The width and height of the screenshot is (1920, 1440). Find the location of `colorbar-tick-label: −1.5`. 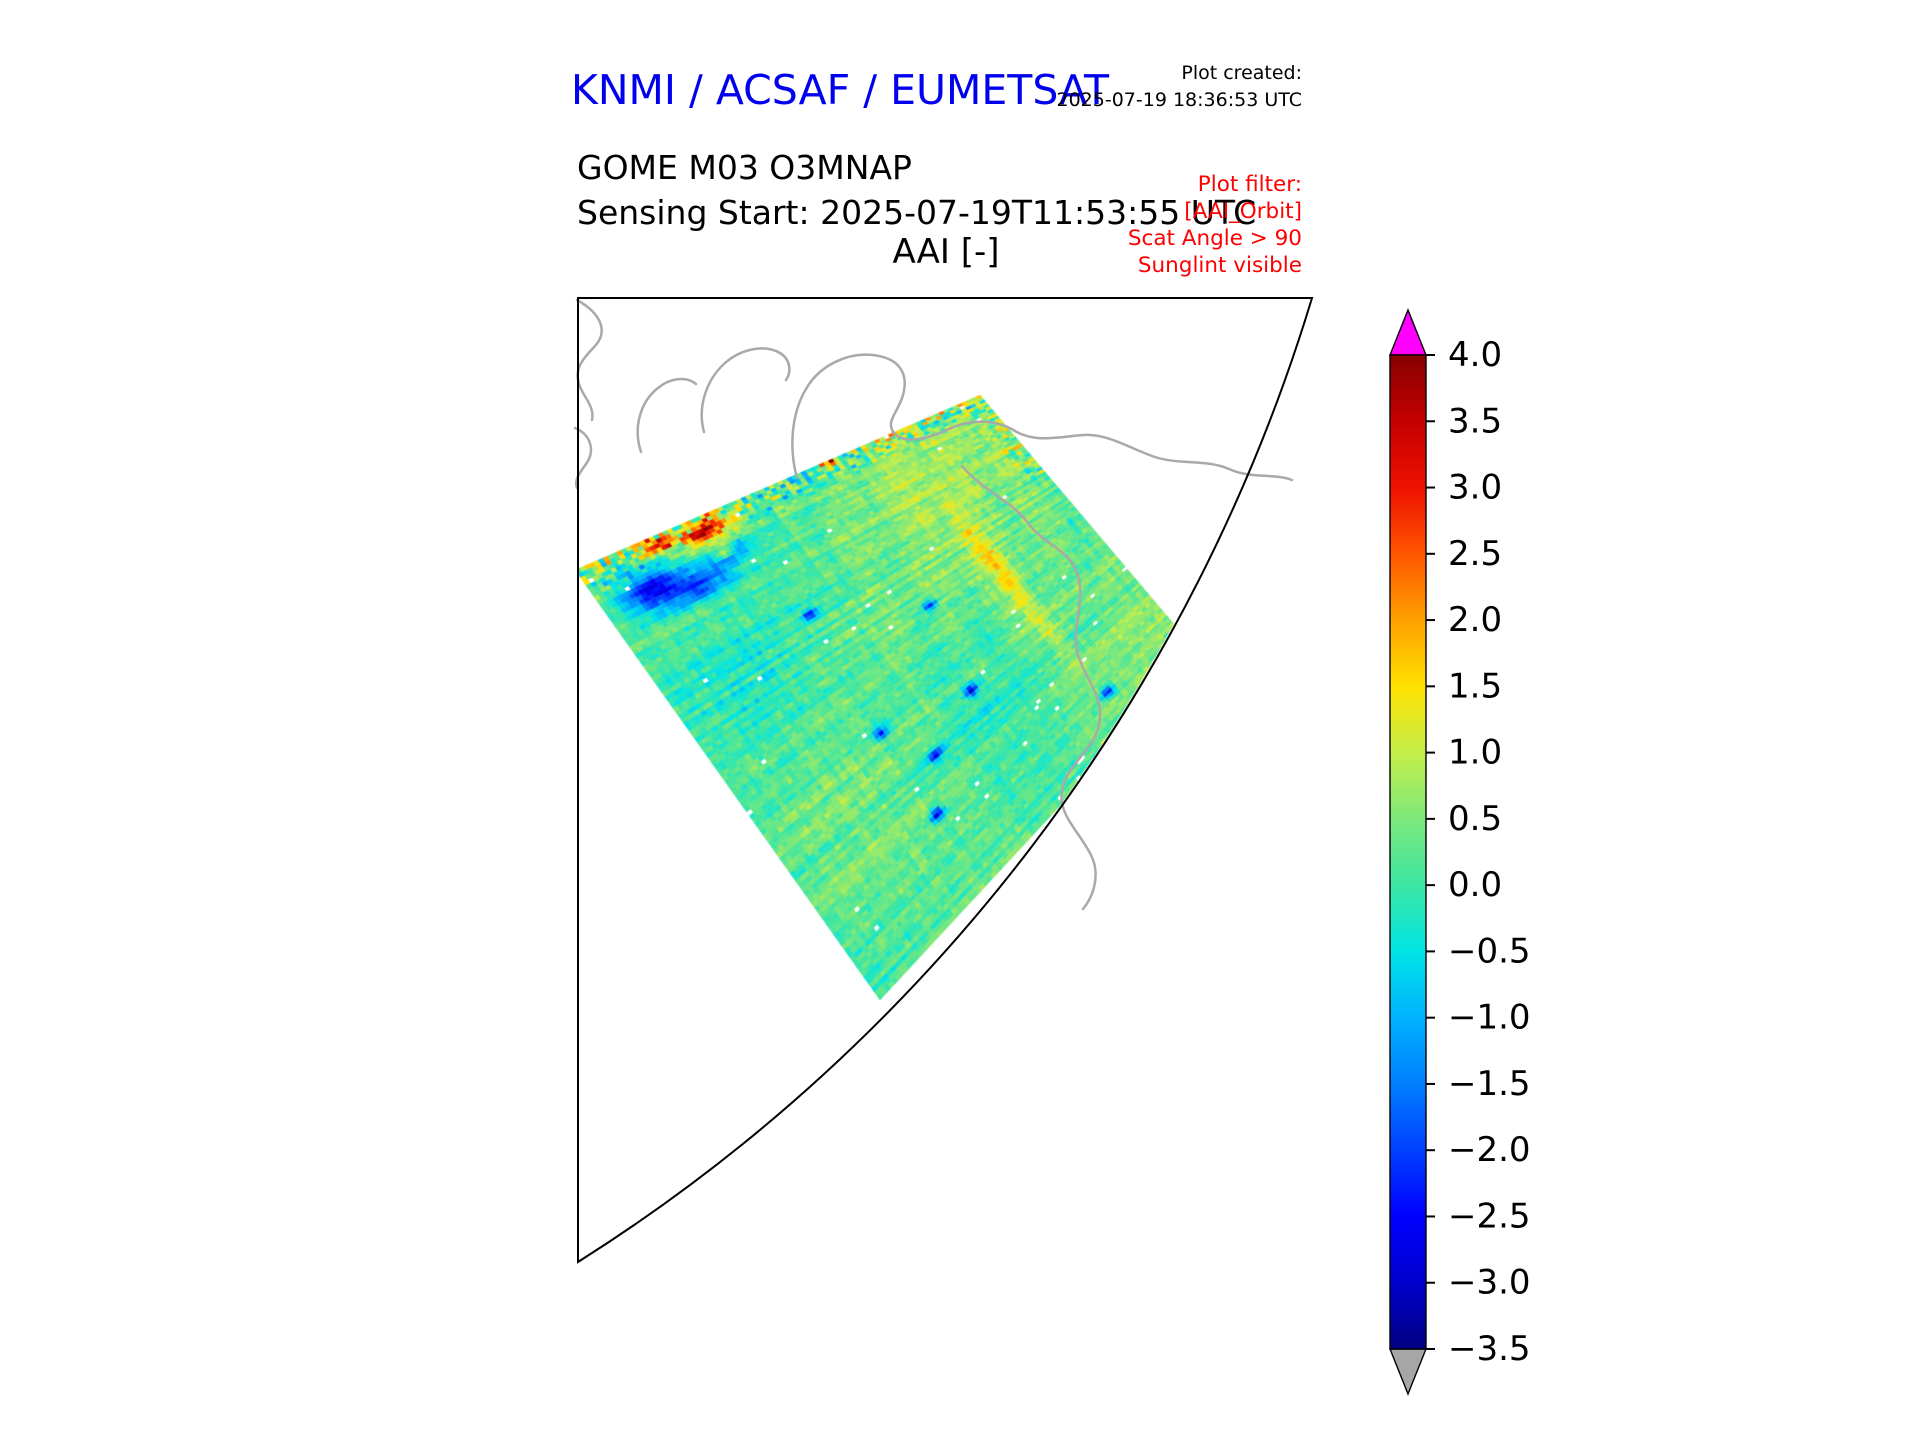

colorbar-tick-label: −1.5 is located at coordinates (1489, 1084).